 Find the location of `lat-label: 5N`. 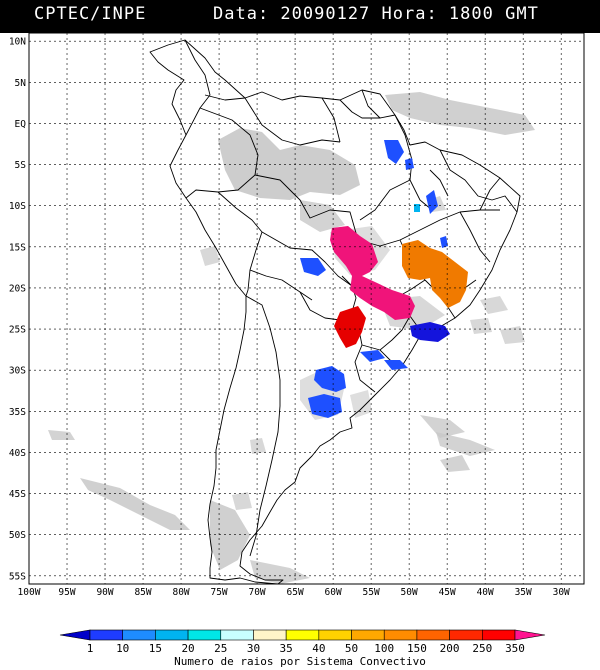

lat-label: 5N is located at coordinates (21, 83).